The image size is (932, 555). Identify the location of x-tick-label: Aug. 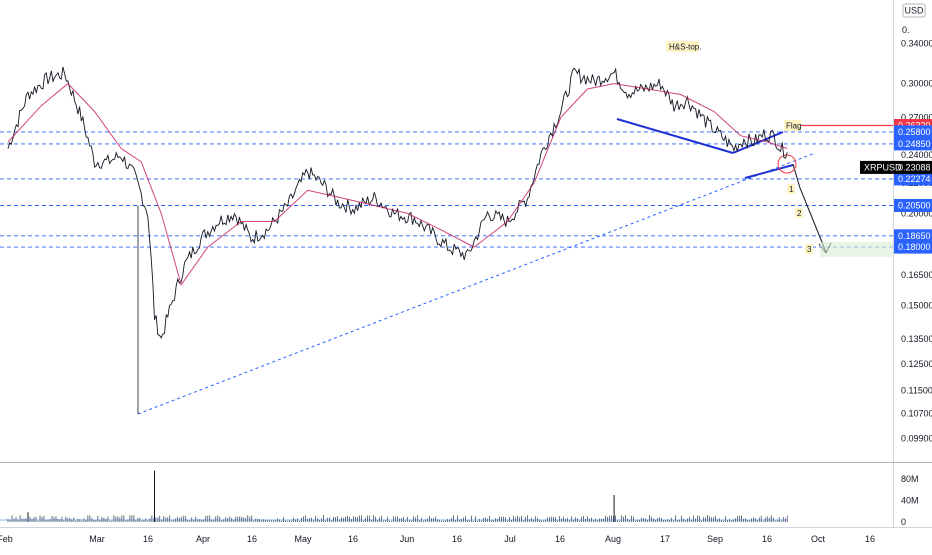
(613, 539).